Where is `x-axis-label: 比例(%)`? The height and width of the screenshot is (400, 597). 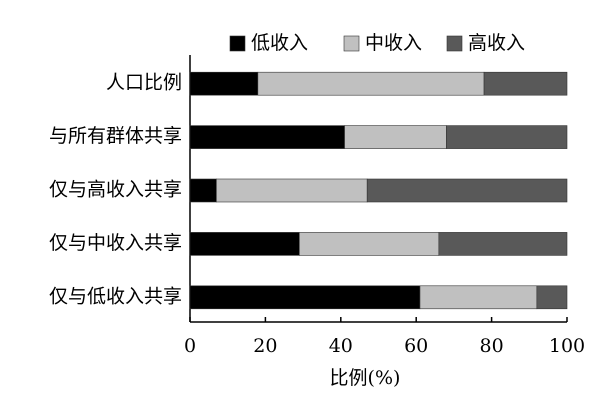
x-axis-label: 比例(%) is located at coordinates (365, 378).